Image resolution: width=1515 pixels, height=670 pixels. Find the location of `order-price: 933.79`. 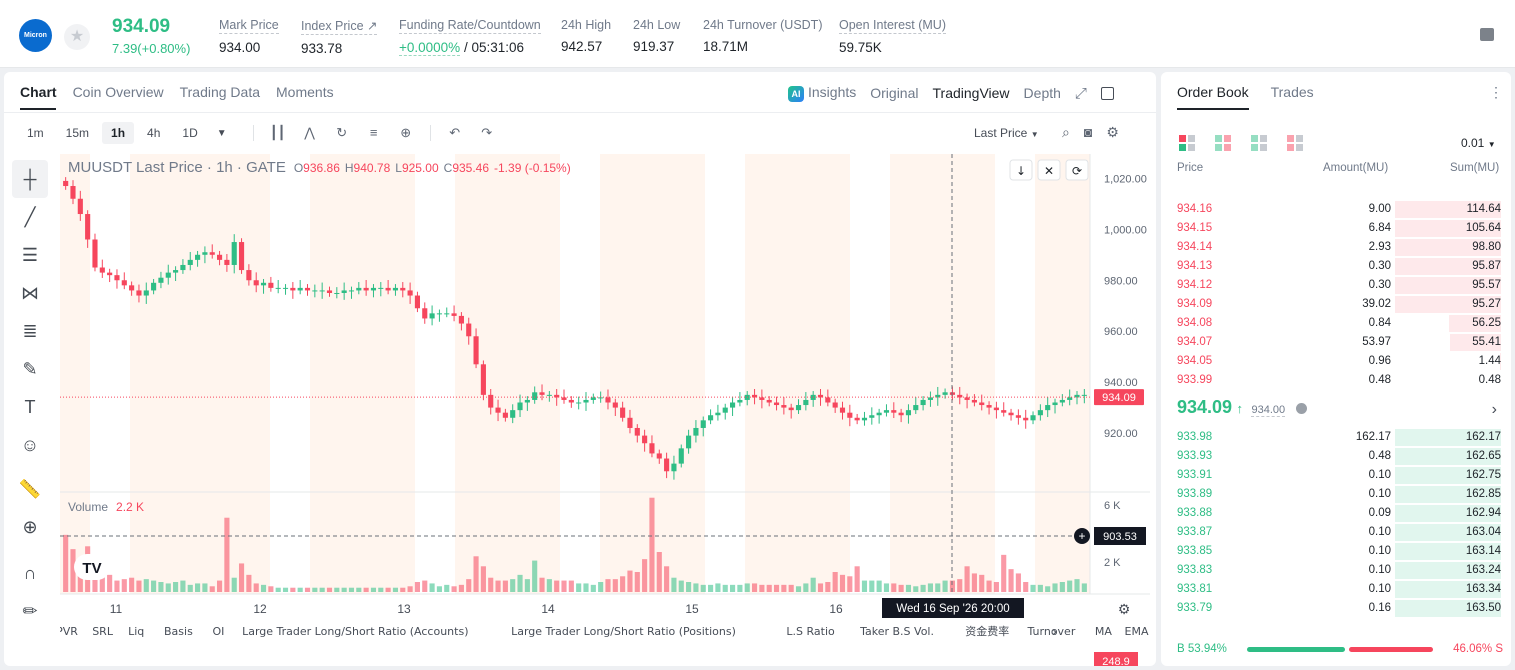

order-price: 933.79 is located at coordinates (1195, 608).